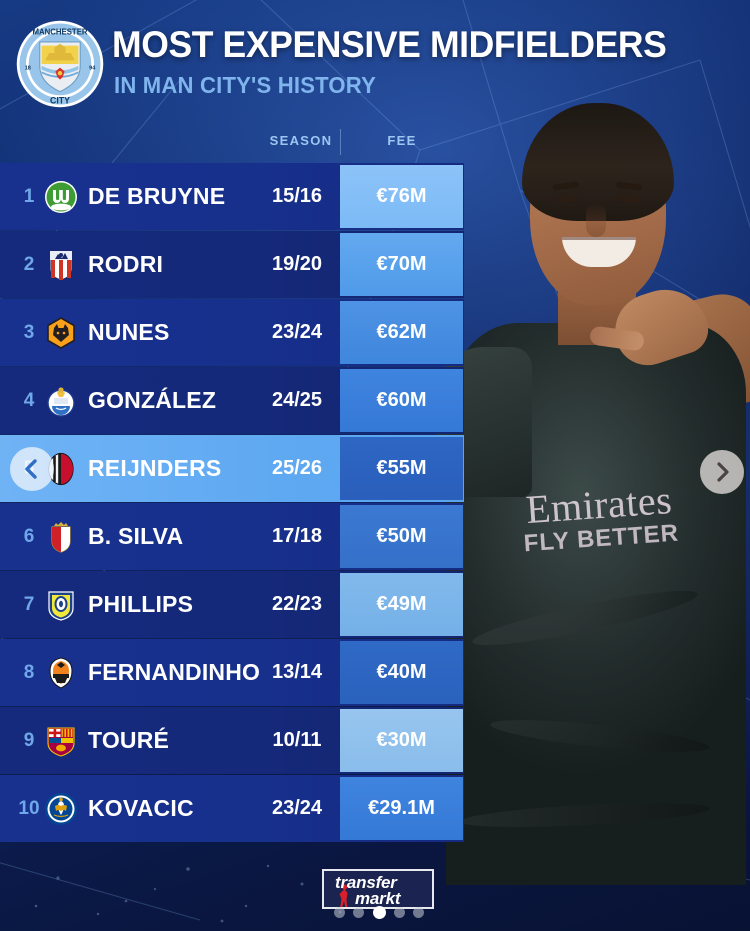  What do you see at coordinates (401, 536) in the screenshot?
I see `row-fee: €50M` at bounding box center [401, 536].